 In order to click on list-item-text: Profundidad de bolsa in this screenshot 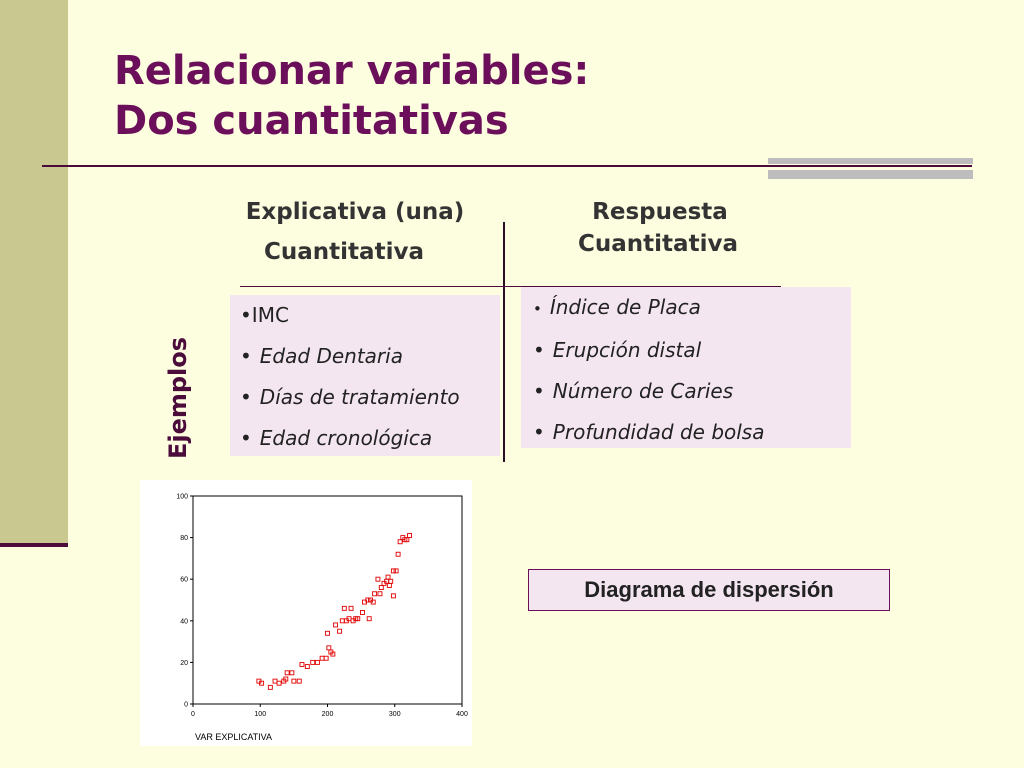, I will do `click(658, 432)`.